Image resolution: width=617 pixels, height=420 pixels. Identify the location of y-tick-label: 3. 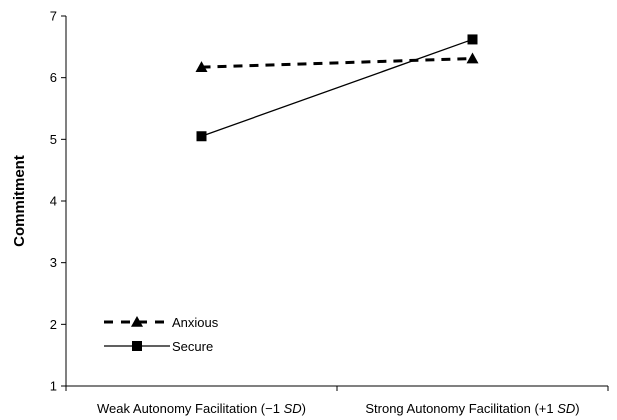
(53, 262).